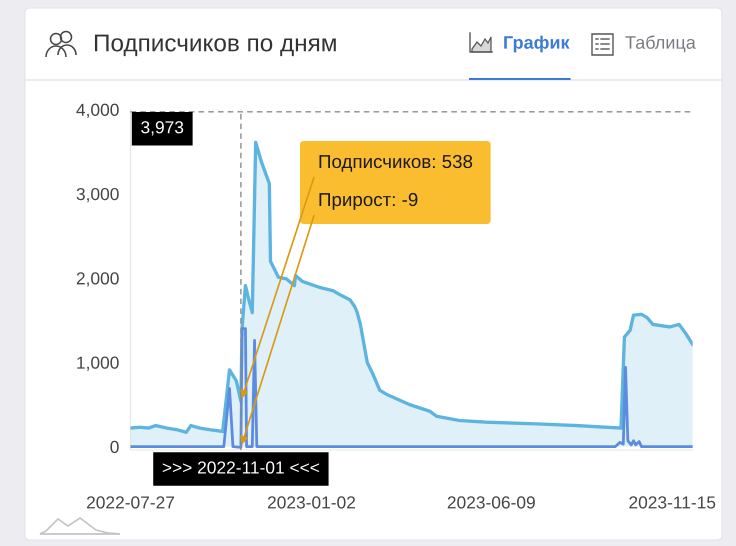  I want to click on chart-title: Подписчиков по дням, so click(215, 45).